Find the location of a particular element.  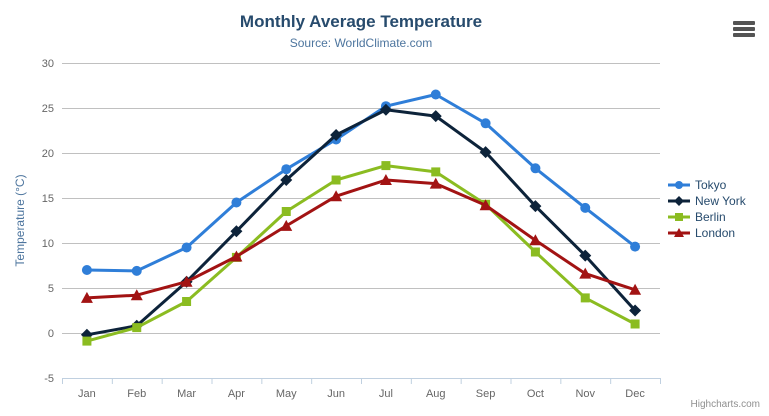

legend-label: Berlin is located at coordinates (710, 217).